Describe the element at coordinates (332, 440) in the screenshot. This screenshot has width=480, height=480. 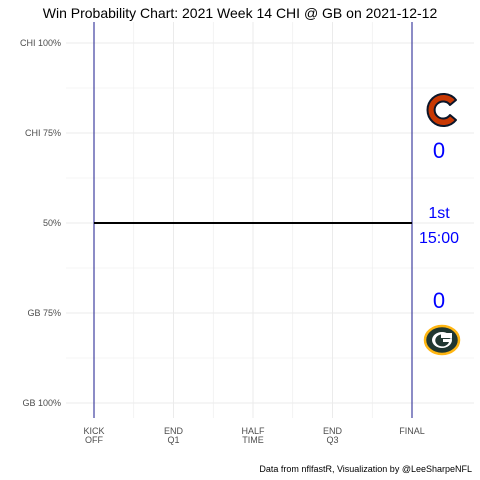
I see `x-tick-label: Q3` at that location.